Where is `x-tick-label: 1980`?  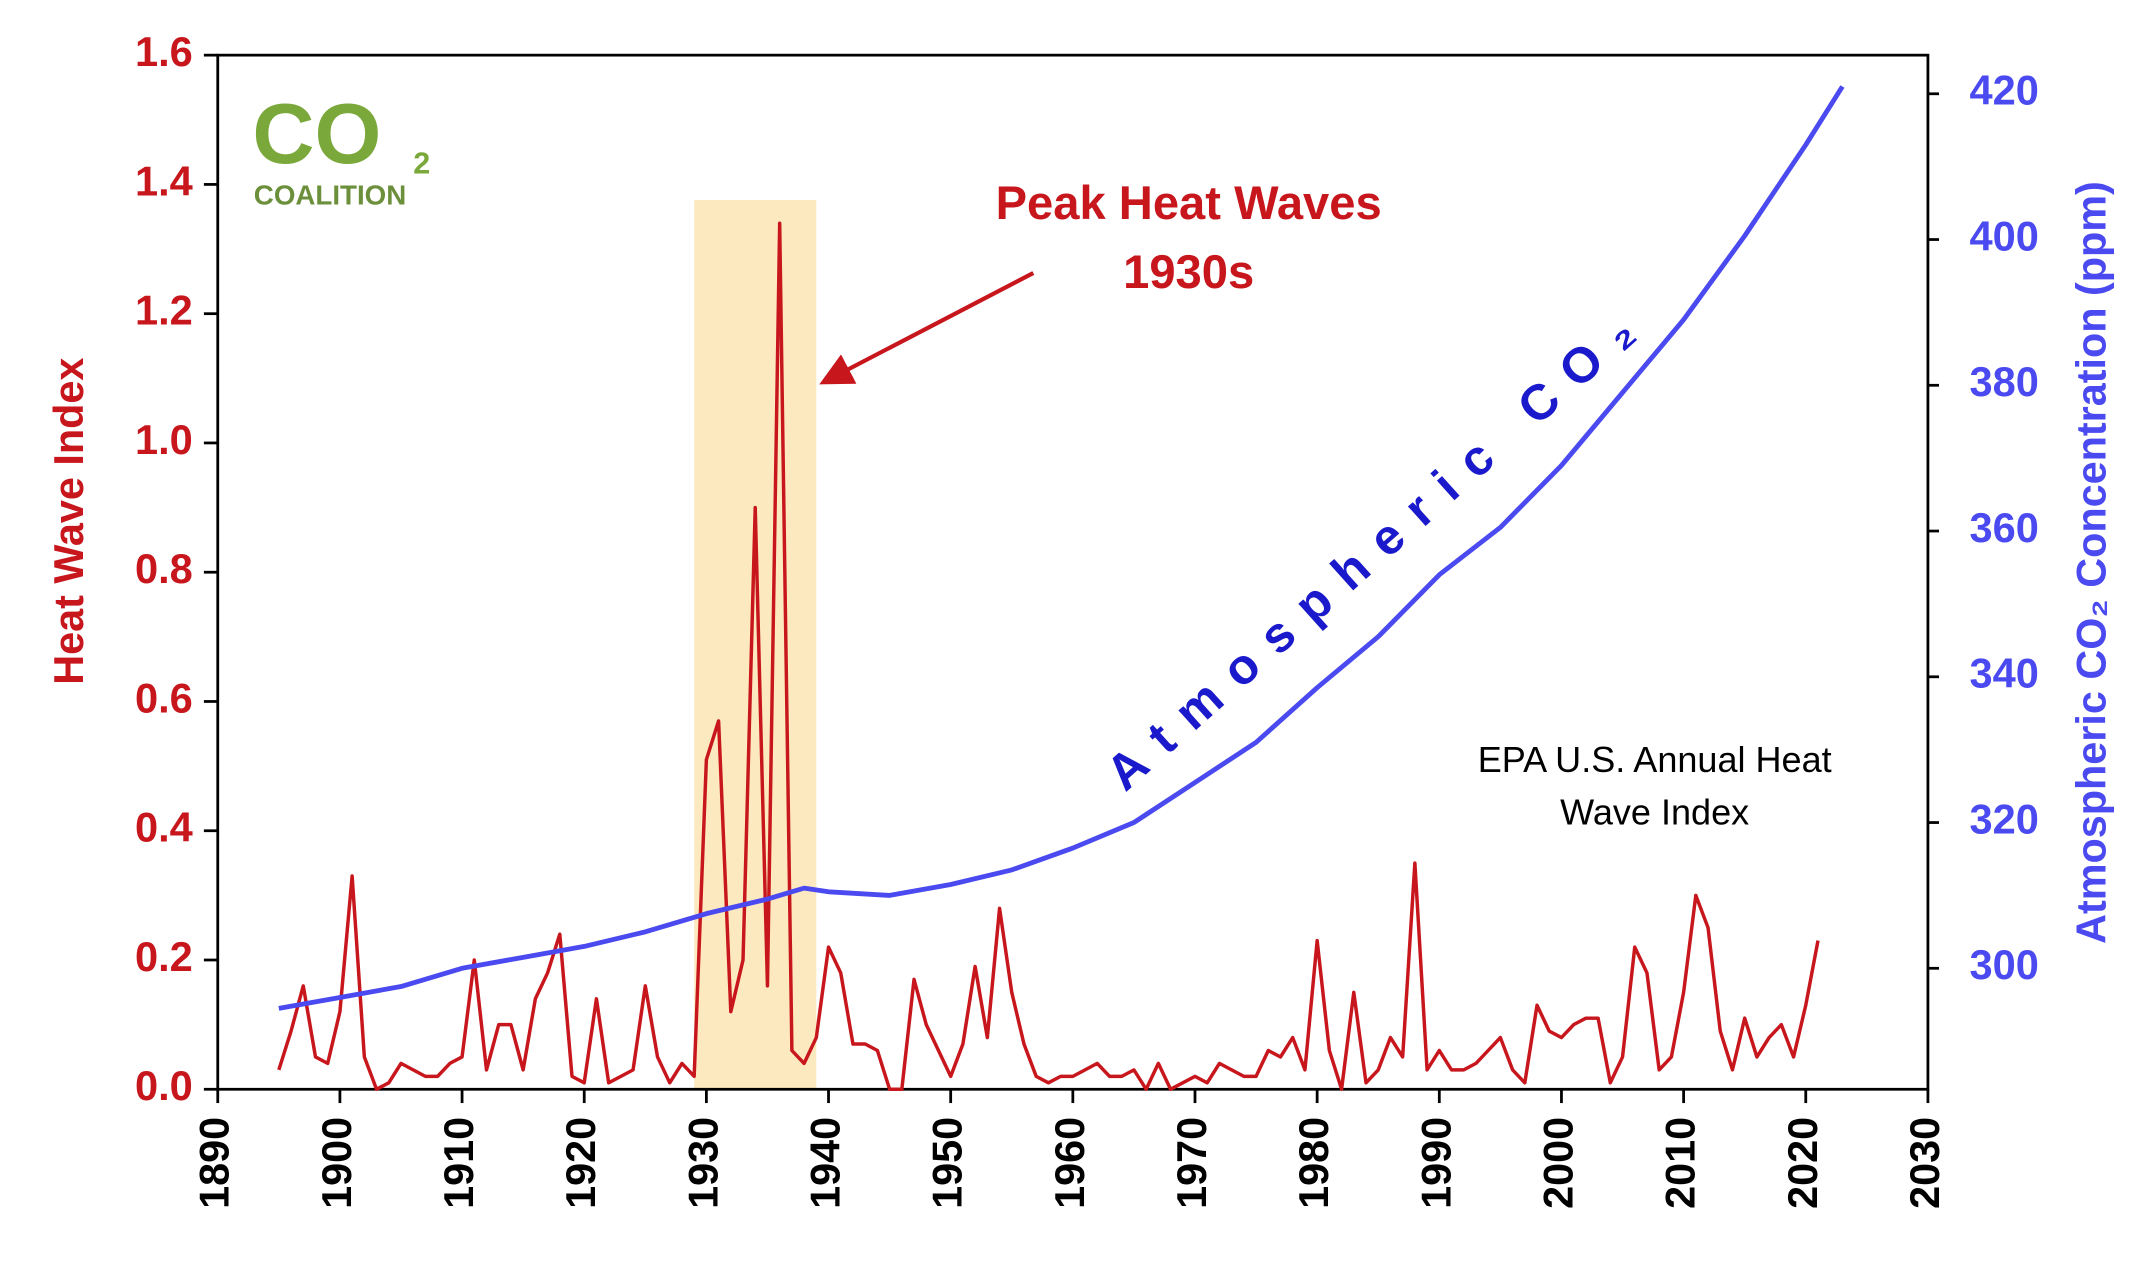
x-tick-label: 1980 is located at coordinates (1313, 1163).